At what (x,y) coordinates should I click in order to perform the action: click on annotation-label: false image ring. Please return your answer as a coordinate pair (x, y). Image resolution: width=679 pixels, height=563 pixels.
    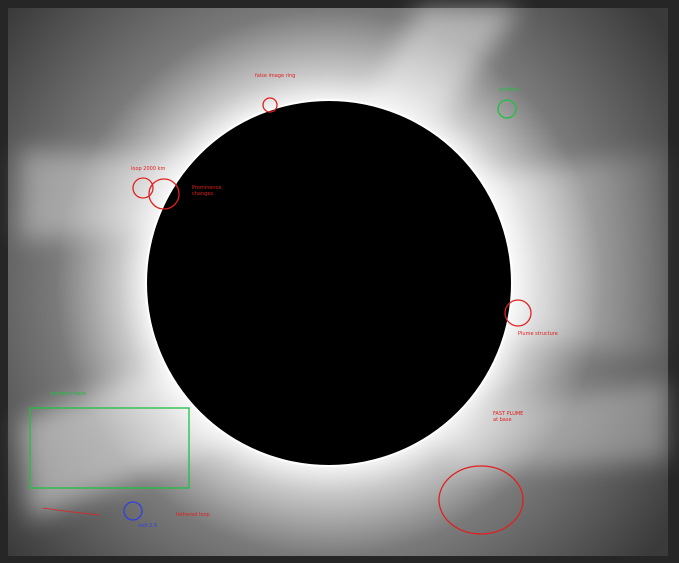
    Looking at the image, I should click on (275, 76).